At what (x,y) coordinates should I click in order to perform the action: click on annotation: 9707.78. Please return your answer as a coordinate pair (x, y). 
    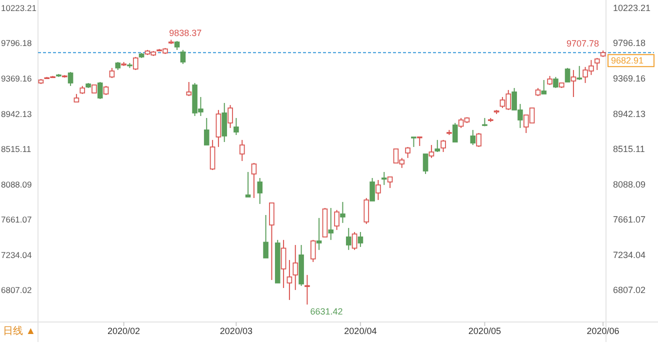
    Looking at the image, I should click on (583, 43).